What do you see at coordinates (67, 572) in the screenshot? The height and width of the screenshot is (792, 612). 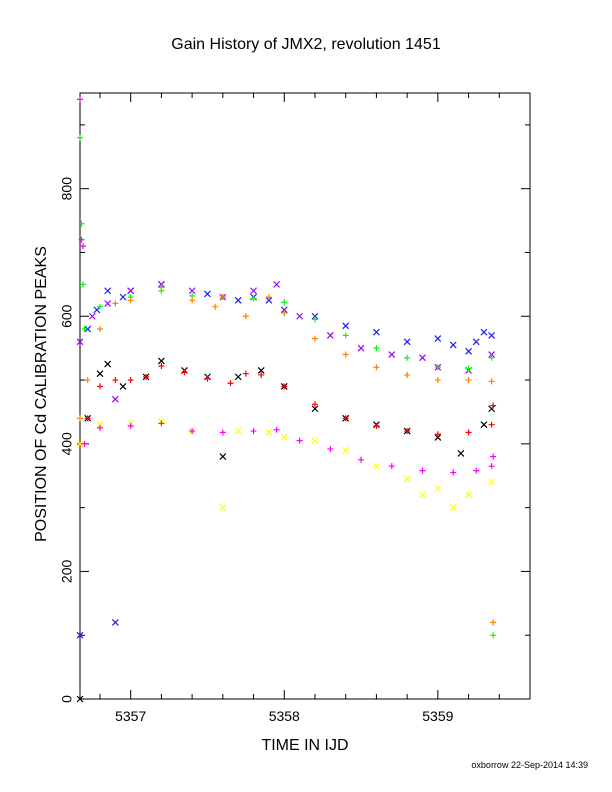 I see `y-tick-label: 200` at bounding box center [67, 572].